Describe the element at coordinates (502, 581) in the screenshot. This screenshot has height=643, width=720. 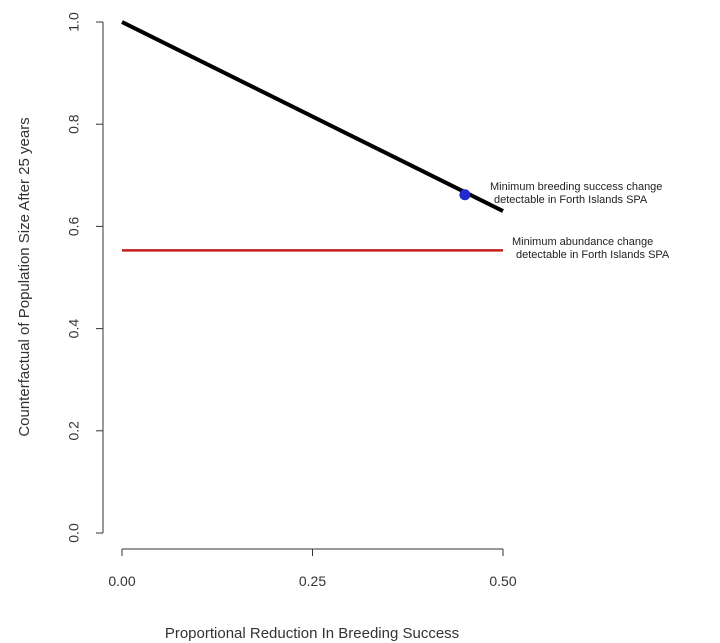
I see `x-tick-label: 0.50` at that location.